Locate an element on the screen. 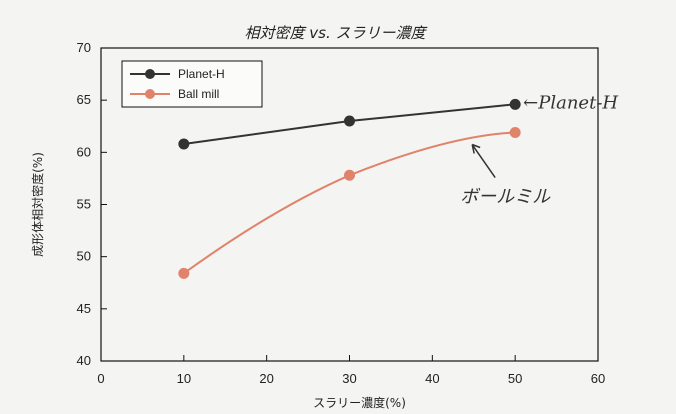  annotations: ←Planet-H ボールミル is located at coordinates (539, 149).